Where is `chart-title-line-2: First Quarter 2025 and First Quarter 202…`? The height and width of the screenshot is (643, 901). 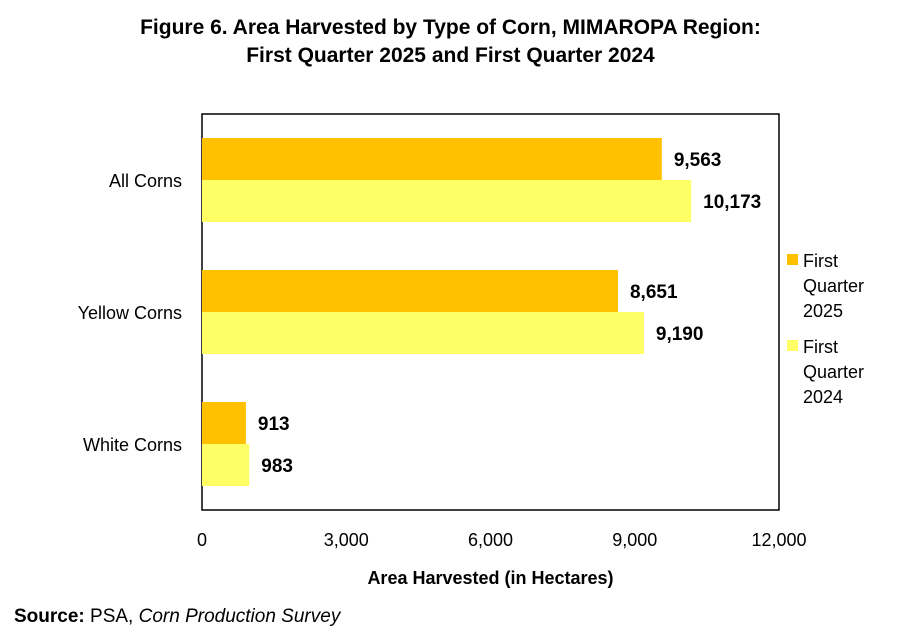
chart-title-line-2: First Quarter 2025 and First Quarter 202… is located at coordinates (450, 55).